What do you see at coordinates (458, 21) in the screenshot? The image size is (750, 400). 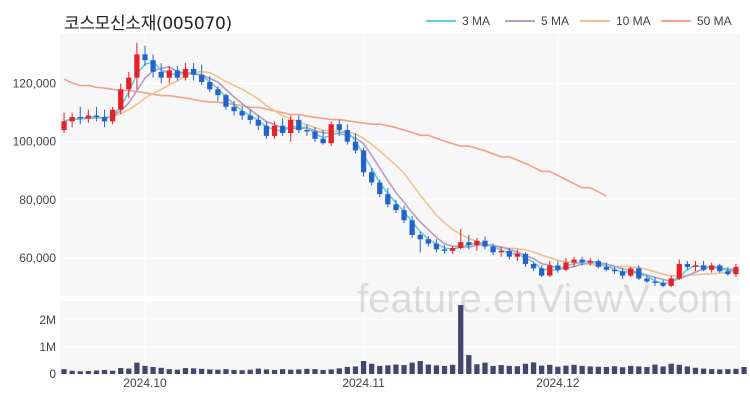 I see `legend-item-ma3: 3 MA` at bounding box center [458, 21].